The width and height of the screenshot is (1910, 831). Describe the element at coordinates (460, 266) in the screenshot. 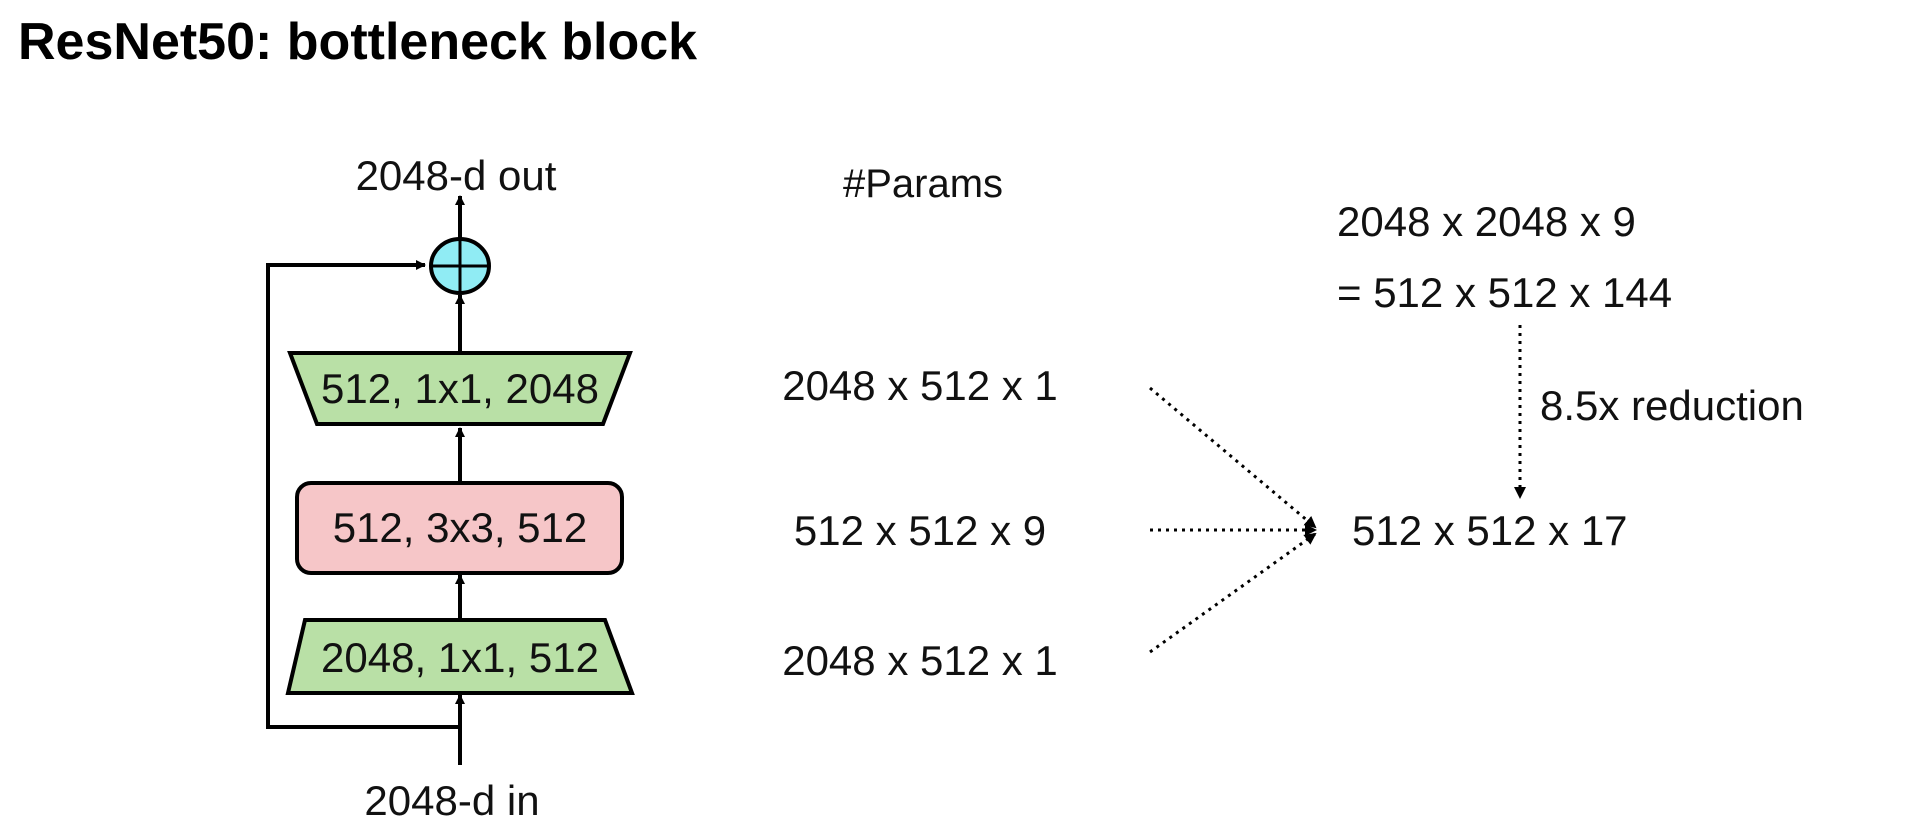

I see `circle-plus-icon` at that location.